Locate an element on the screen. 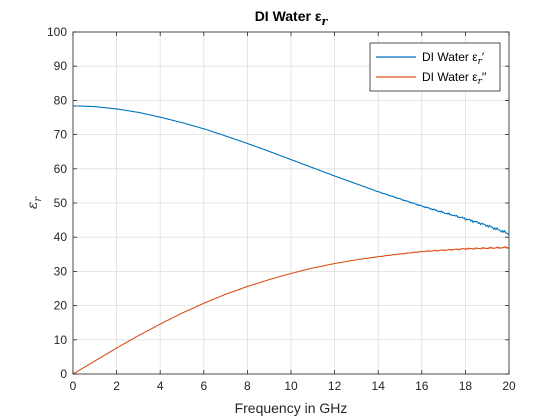 The height and width of the screenshot is (420, 560). x-tick-label: 2 is located at coordinates (116, 386).